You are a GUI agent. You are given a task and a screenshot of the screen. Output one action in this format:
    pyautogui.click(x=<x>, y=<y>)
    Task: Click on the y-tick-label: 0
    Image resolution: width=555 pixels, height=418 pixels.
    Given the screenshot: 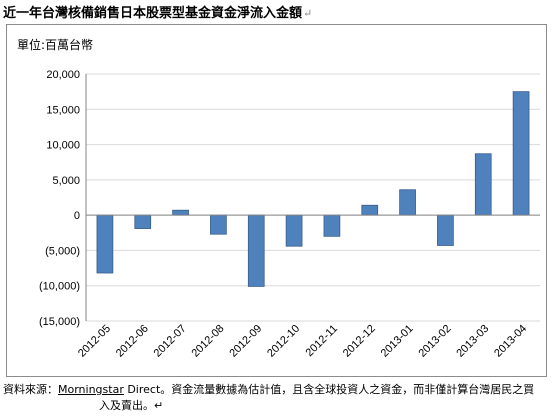 What is the action you would take?
    pyautogui.click(x=77, y=216)
    